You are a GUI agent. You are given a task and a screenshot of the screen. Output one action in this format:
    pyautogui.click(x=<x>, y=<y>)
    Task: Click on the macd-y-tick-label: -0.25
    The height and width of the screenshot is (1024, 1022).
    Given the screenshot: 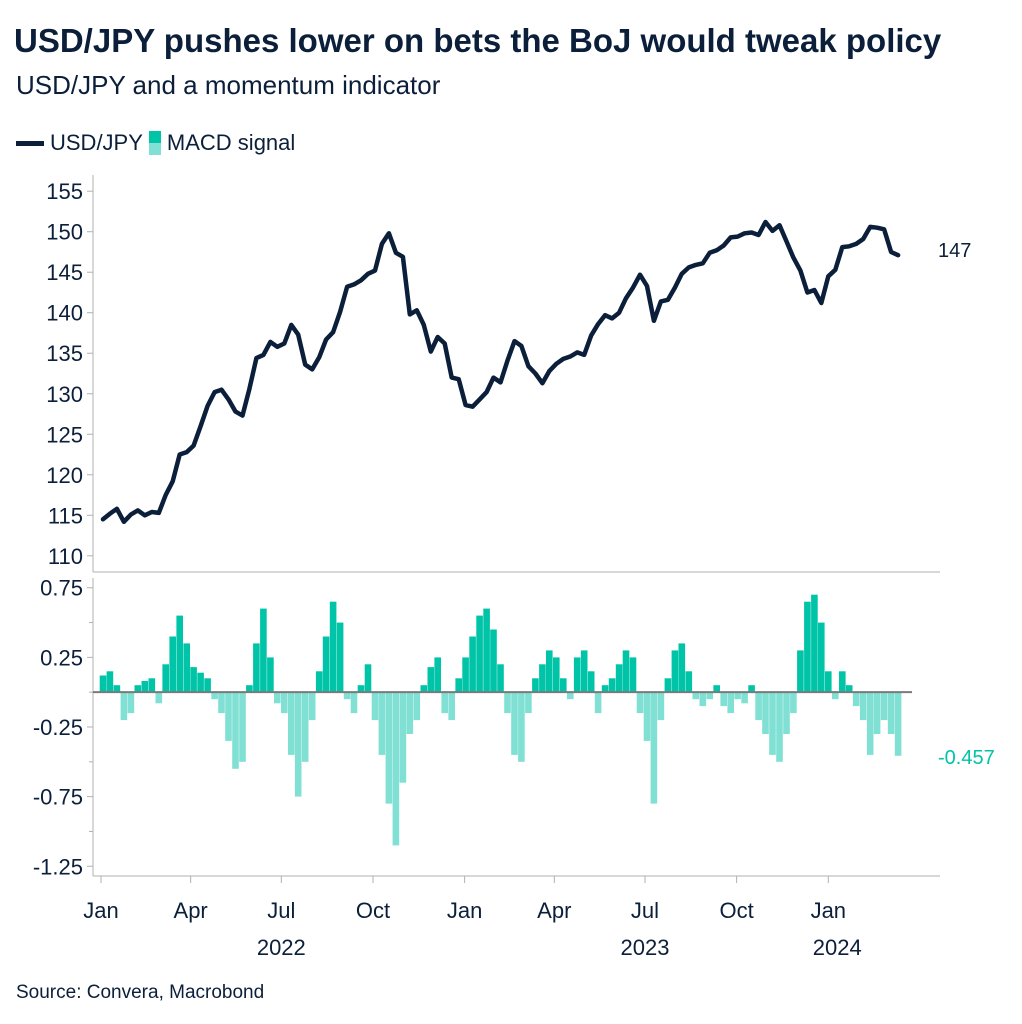 What is the action you would take?
    pyautogui.click(x=58, y=727)
    